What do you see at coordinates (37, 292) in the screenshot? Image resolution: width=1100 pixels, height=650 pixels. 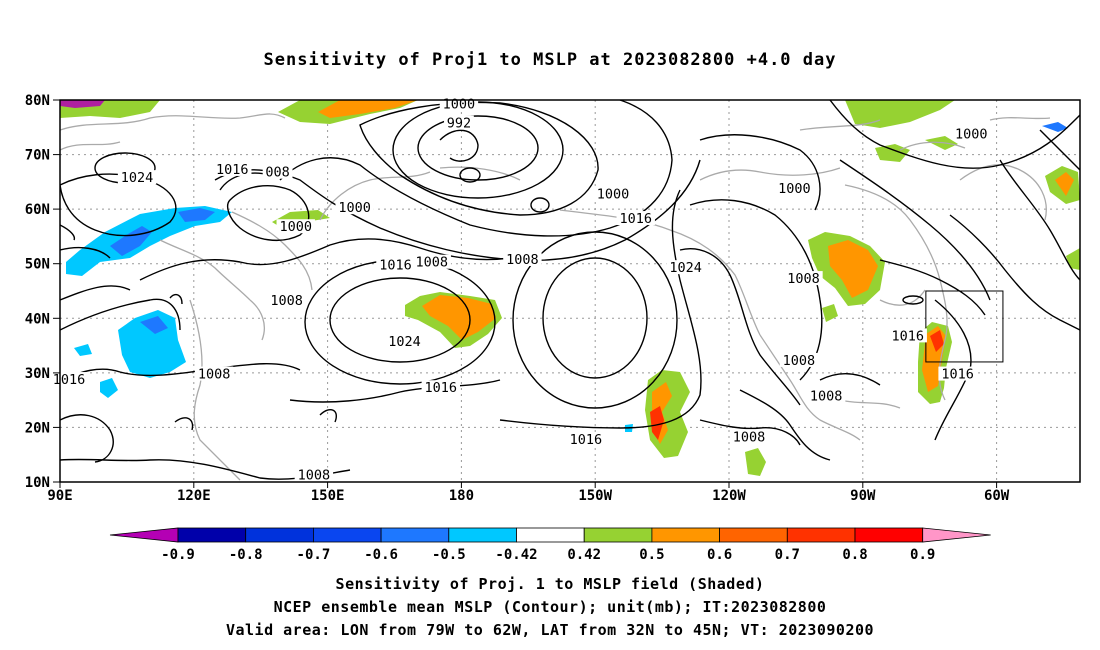 I see `latitude-labels: 80N 70N 60N 50N 40N 30N 20N 10N` at bounding box center [37, 292].